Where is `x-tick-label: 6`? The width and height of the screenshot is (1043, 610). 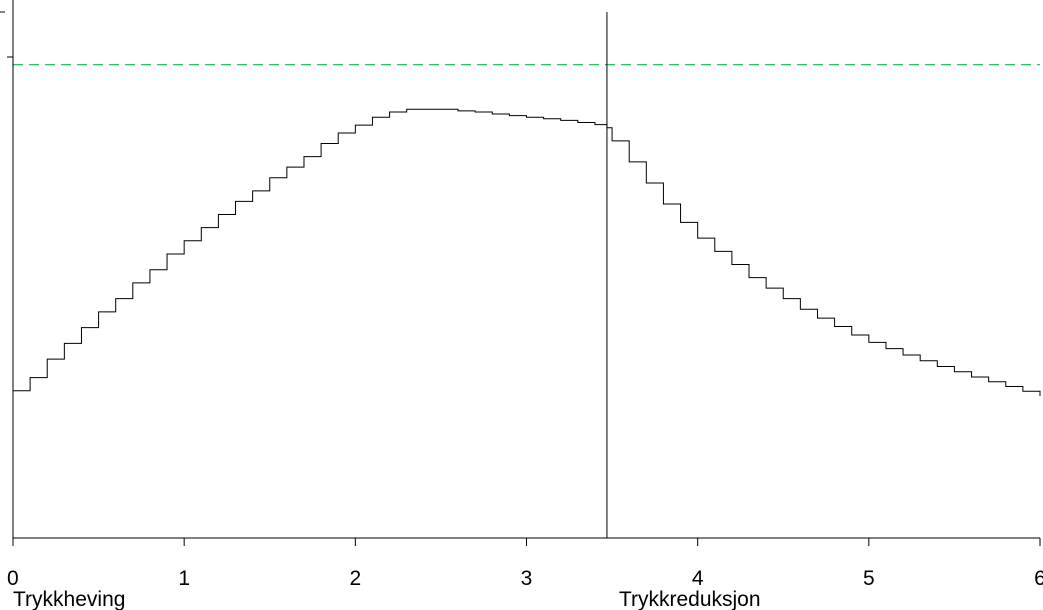 x-tick-label: 6 is located at coordinates (1038, 578).